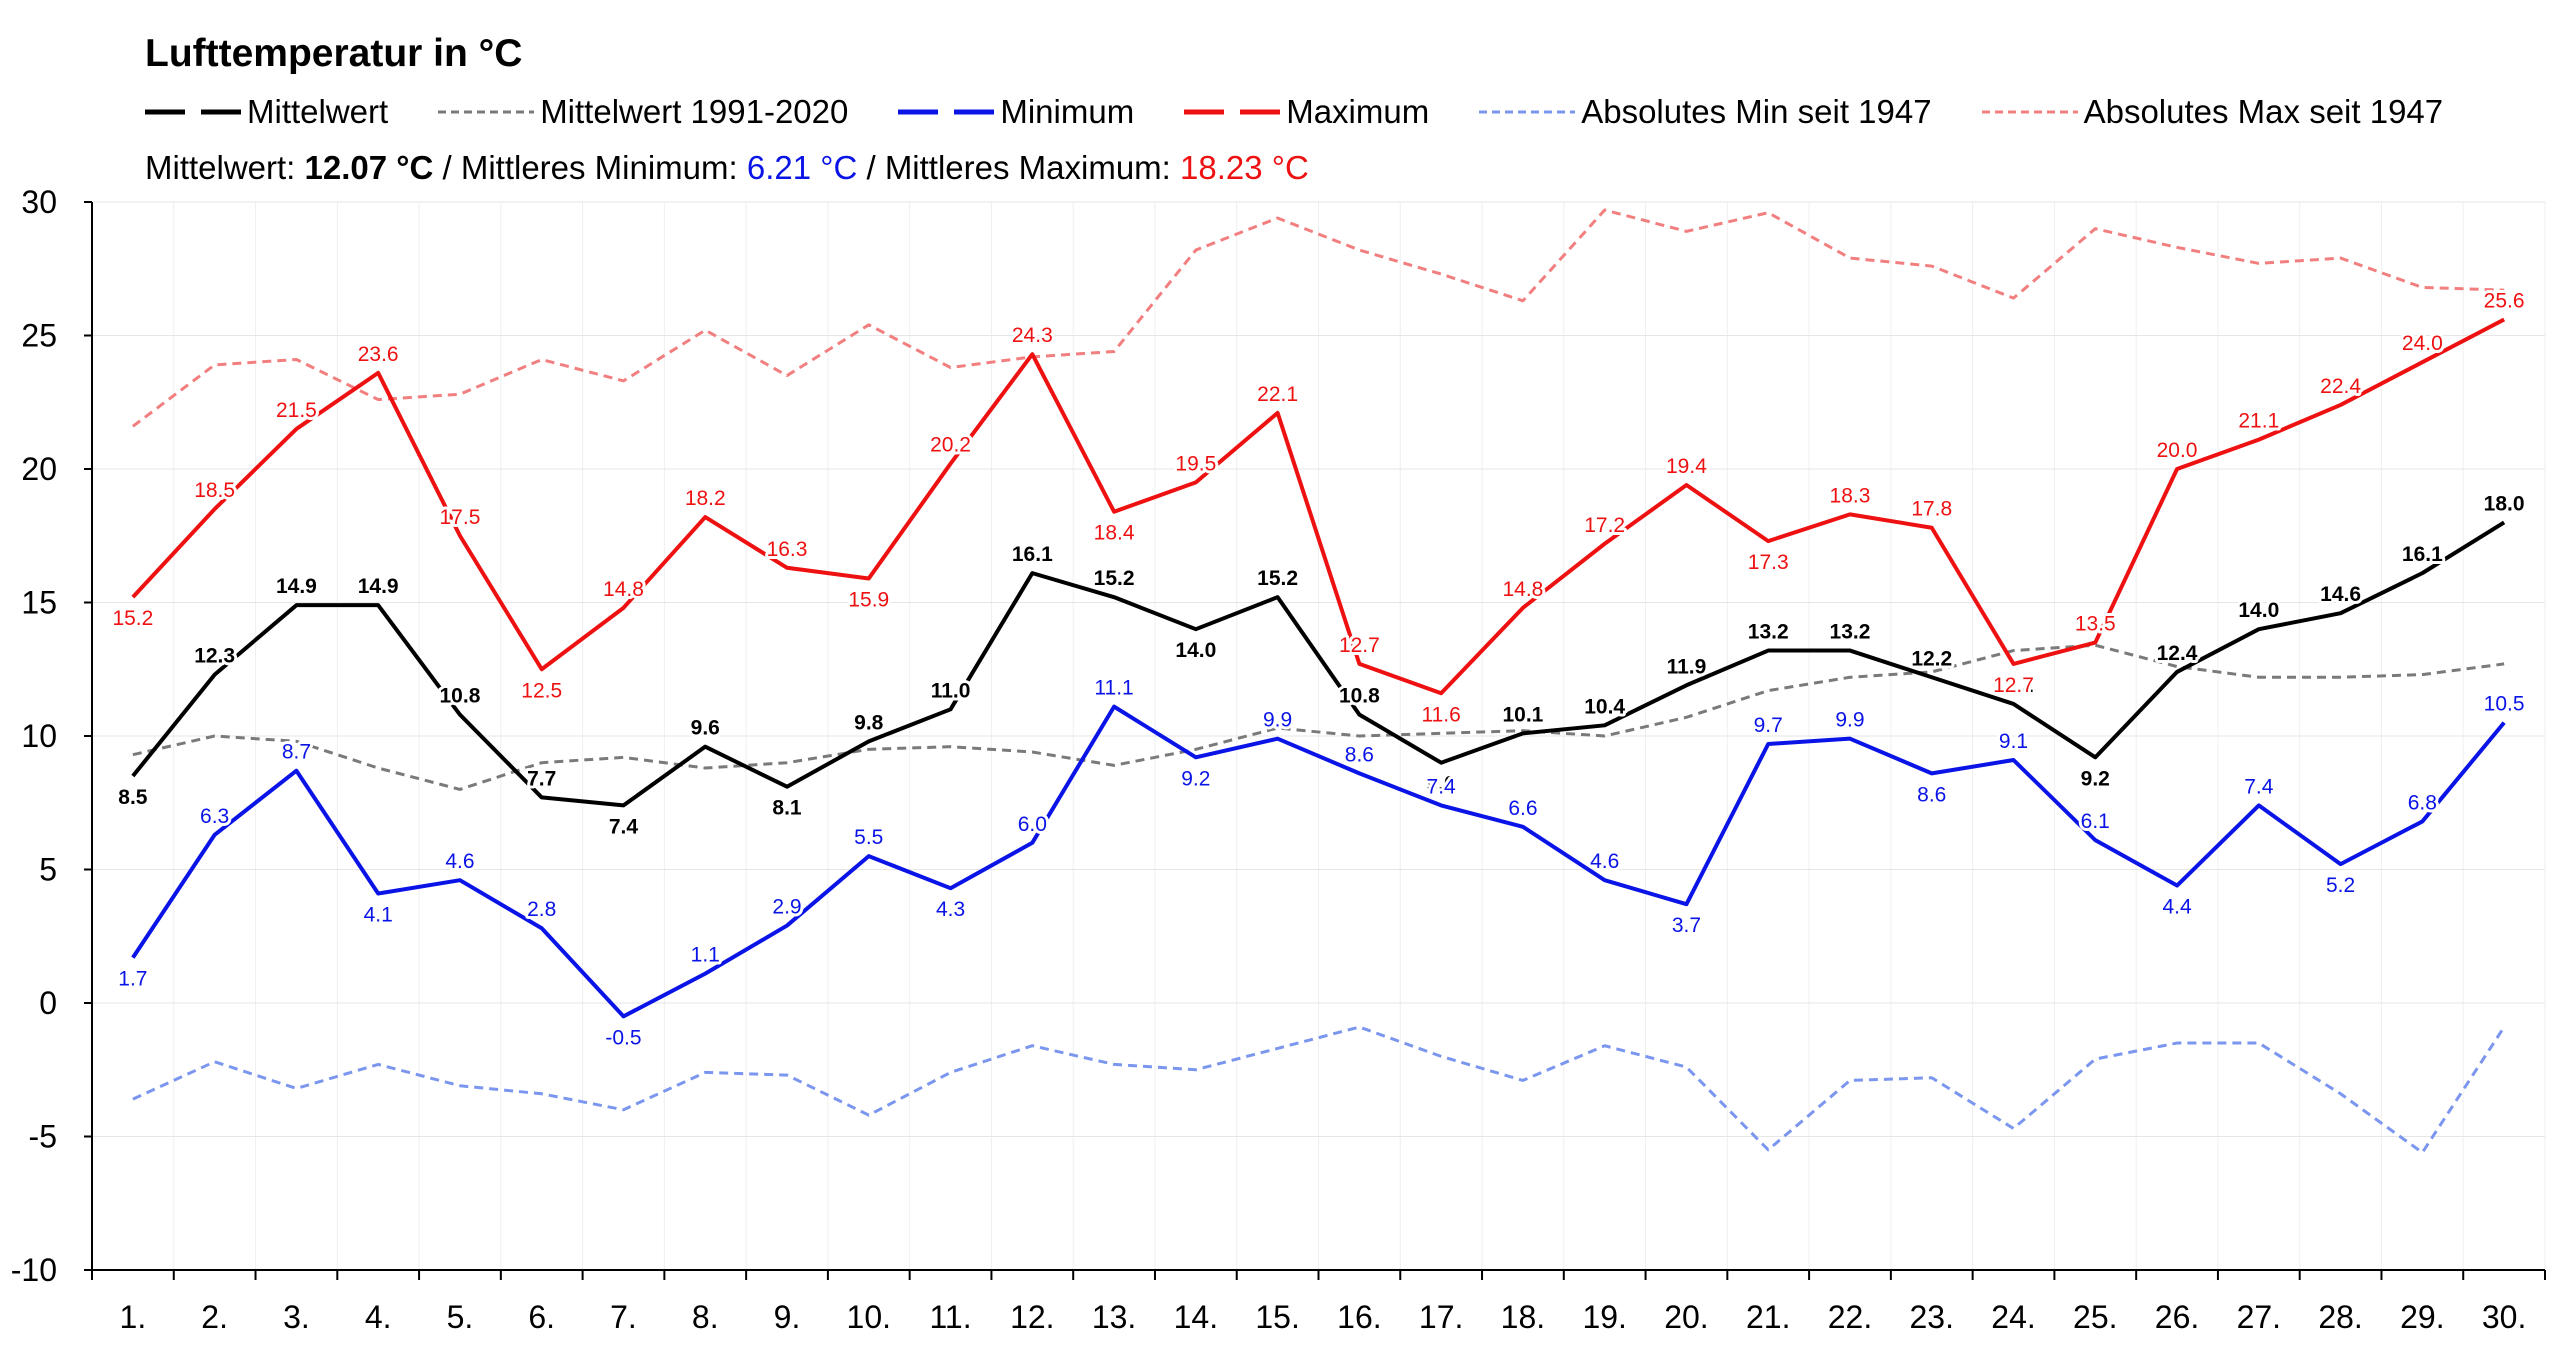 This screenshot has width=2560, height=1358. Describe the element at coordinates (2095, 624) in the screenshot. I see `data-label-maximum: 13.5` at that location.